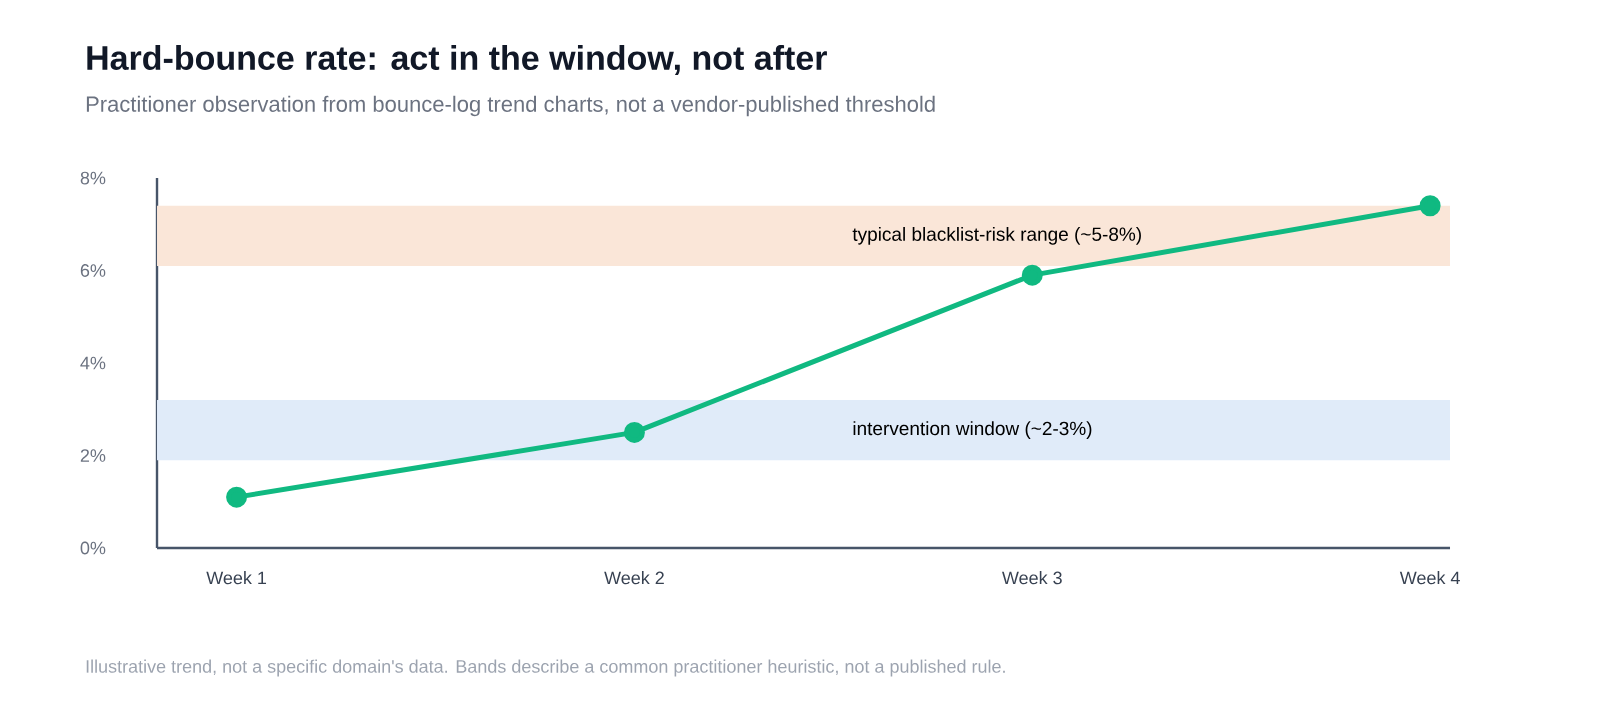  I want to click on text: Illustrative trend, not a specific domain's data. Bands describe a common practitioner heuristic, not a published rule., so click(545, 668).